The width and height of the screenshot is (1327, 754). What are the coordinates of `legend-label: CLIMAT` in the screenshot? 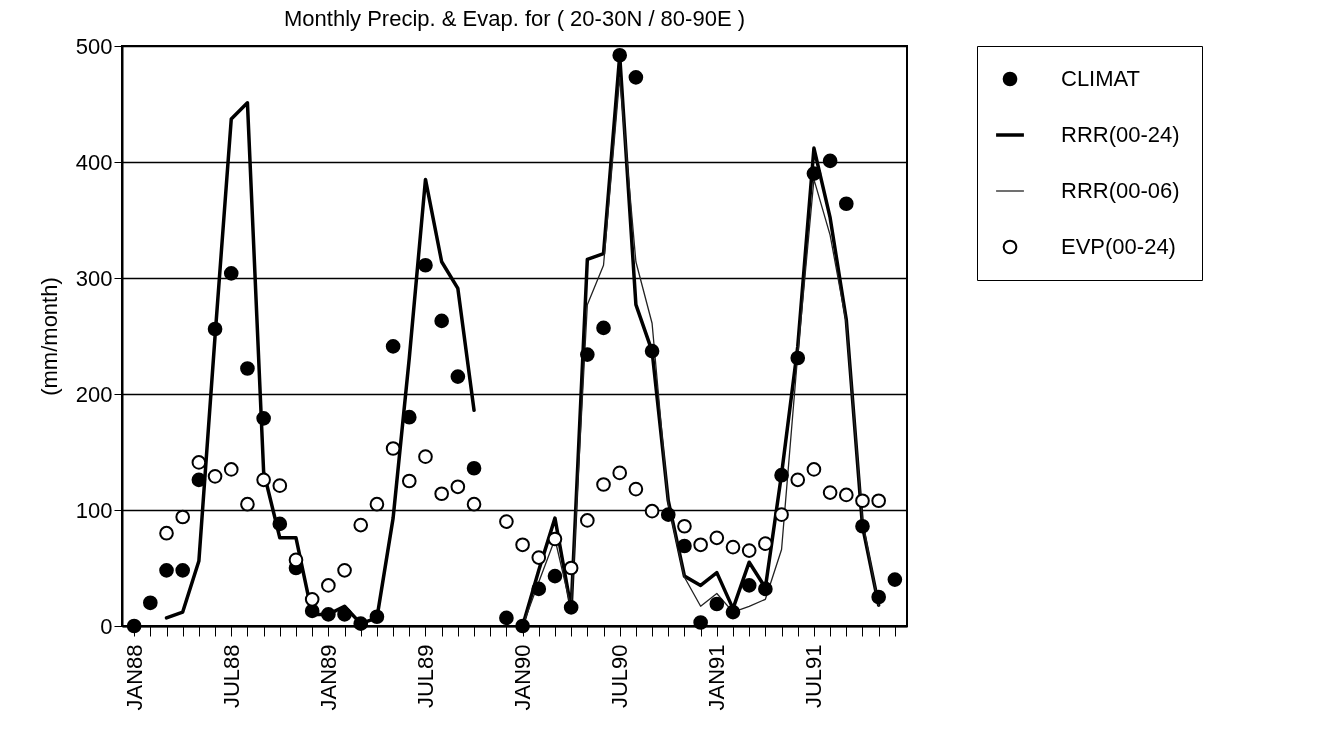 It's located at (1101, 78).